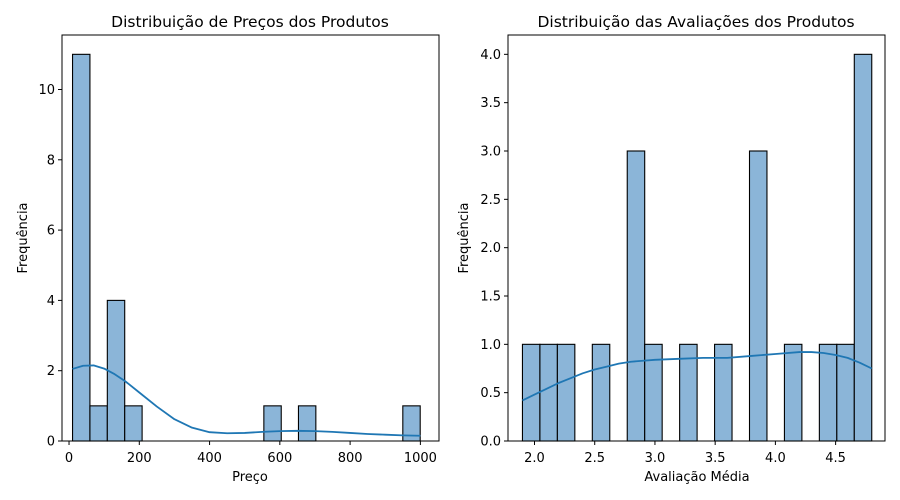 This screenshot has width=900, height=500. What do you see at coordinates (209, 458) in the screenshot?
I see `x-tick-label: 400` at bounding box center [209, 458].